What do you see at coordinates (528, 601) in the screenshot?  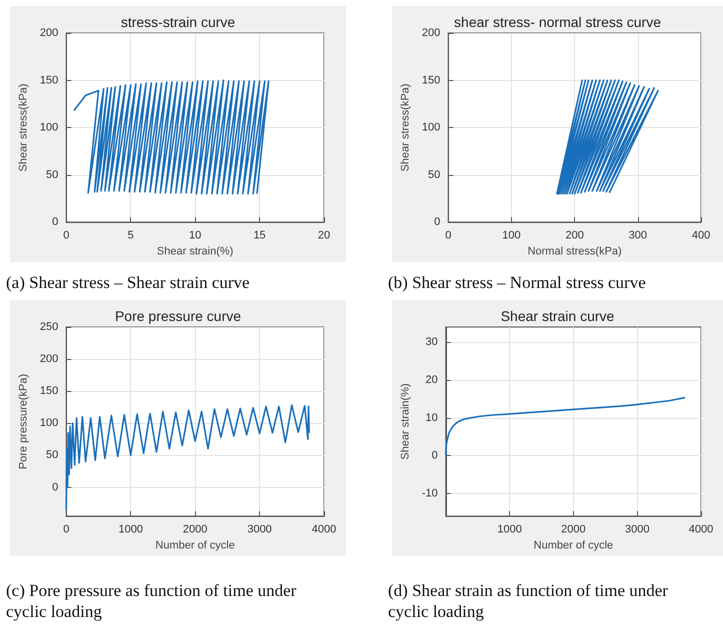 I see `text: (d) Shear strain as function of time under cyclic loading` at bounding box center [528, 601].